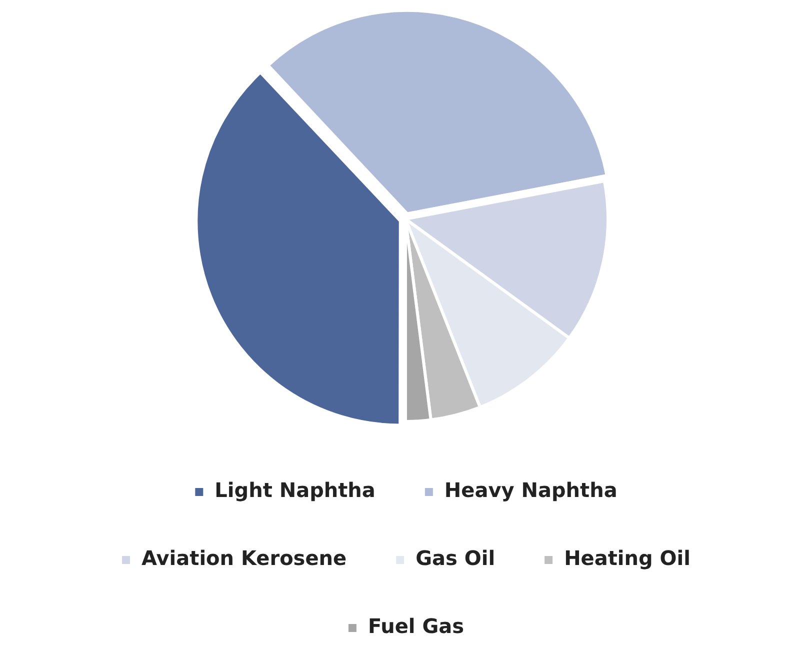 The height and width of the screenshot is (658, 811). Describe the element at coordinates (456, 558) in the screenshot. I see `legend-label: Gas Oil` at that location.